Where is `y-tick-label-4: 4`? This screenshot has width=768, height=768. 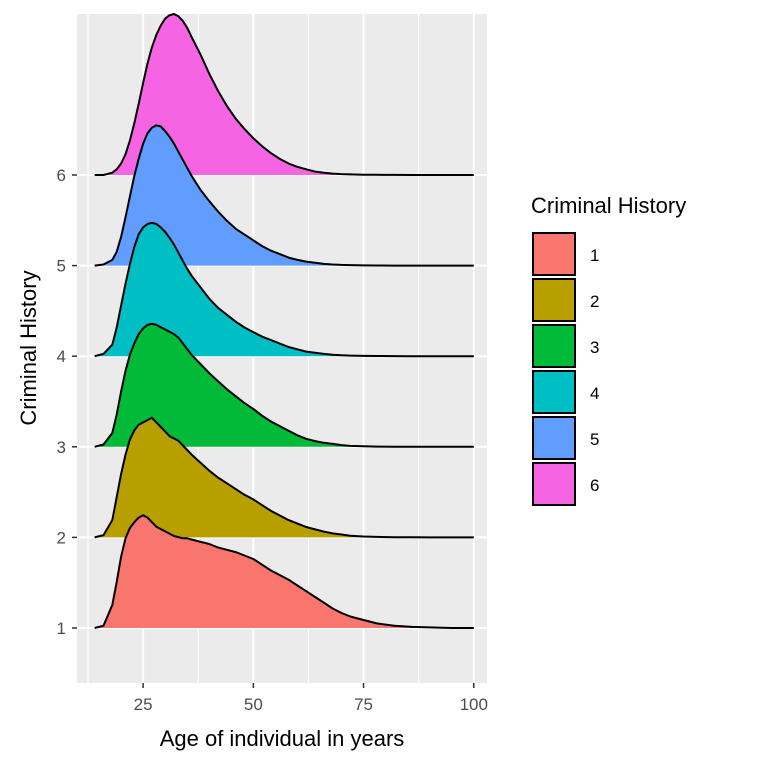 y-tick-label-4: 4 is located at coordinates (61, 356).